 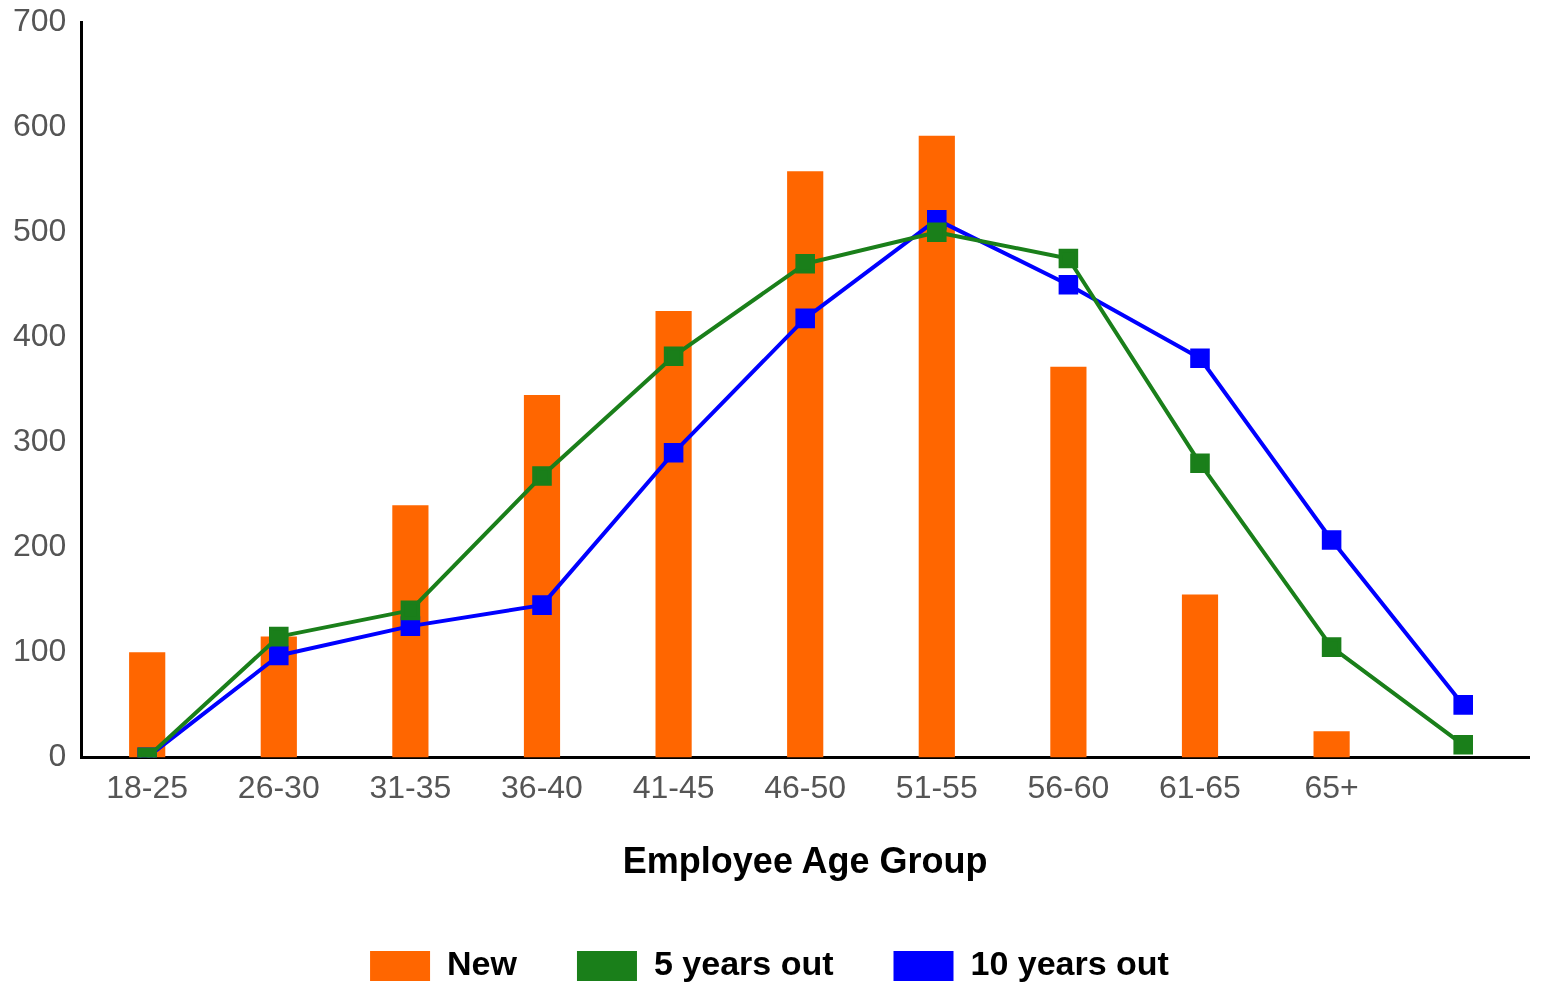 I want to click on x-tick-label: 31-35, so click(x=410, y=787).